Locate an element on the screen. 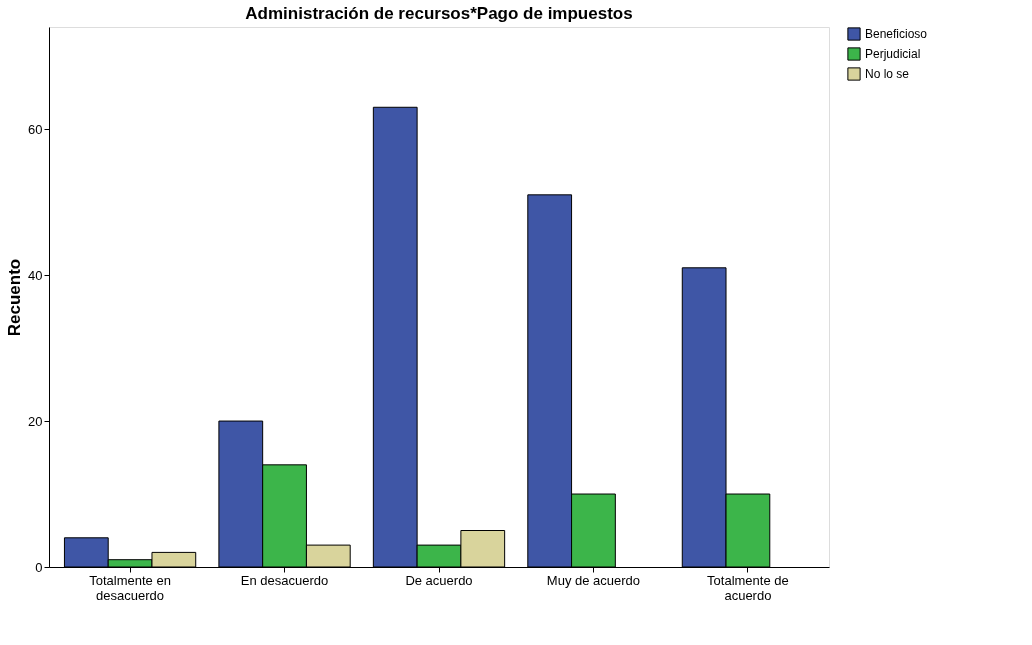 This screenshot has width=1032, height=645. x-tick-label: De acuerdo is located at coordinates (439, 580).